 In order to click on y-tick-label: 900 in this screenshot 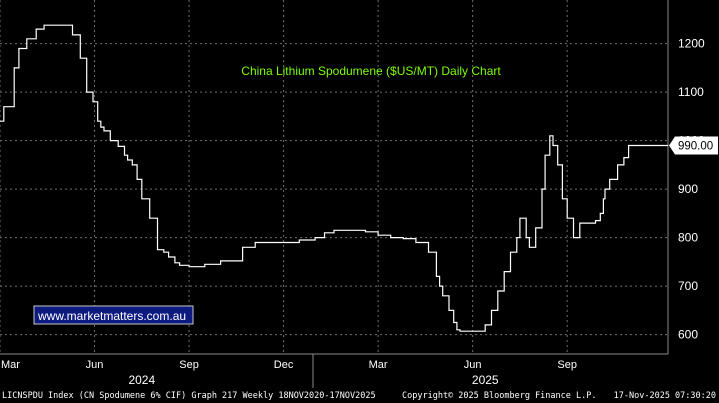, I will do `click(688, 189)`.